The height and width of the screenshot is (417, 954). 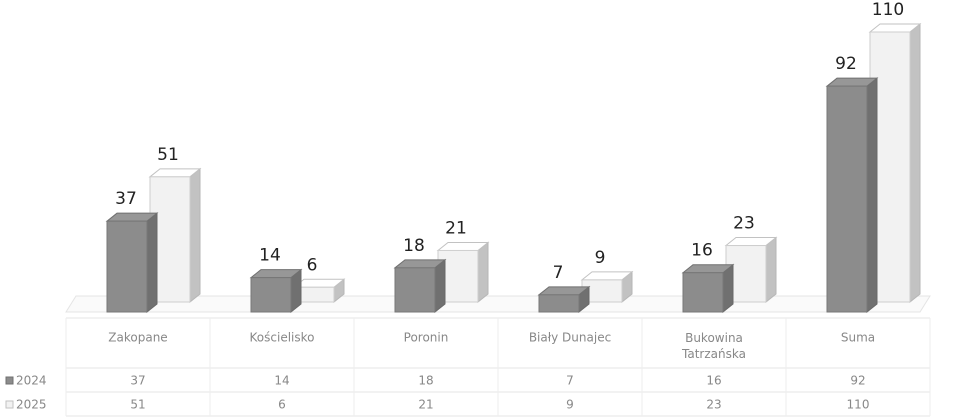 I want to click on table-cell: 16, so click(x=713, y=381).